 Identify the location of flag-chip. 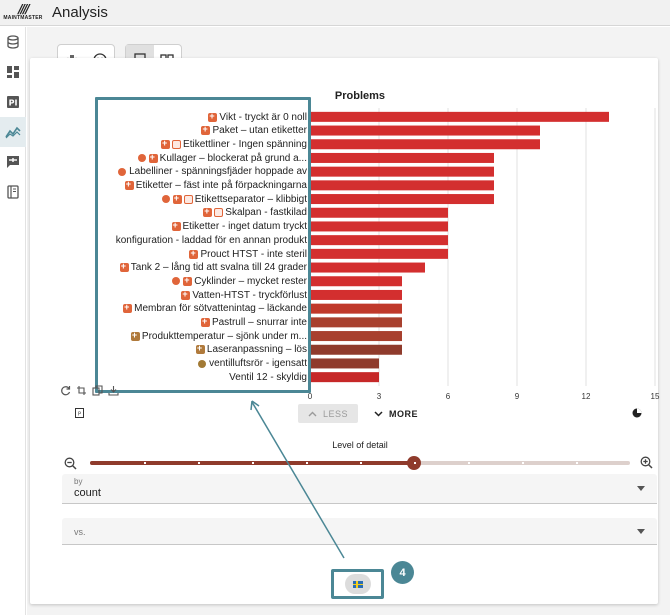
(357, 584).